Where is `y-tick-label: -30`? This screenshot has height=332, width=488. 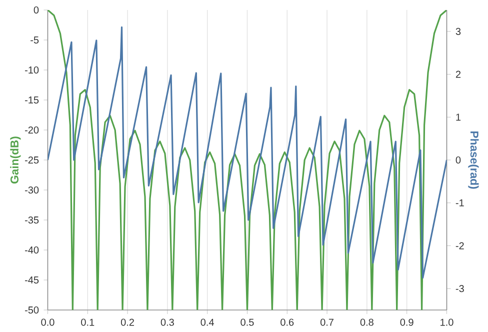 y-tick-label: -30 is located at coordinates (32, 190).